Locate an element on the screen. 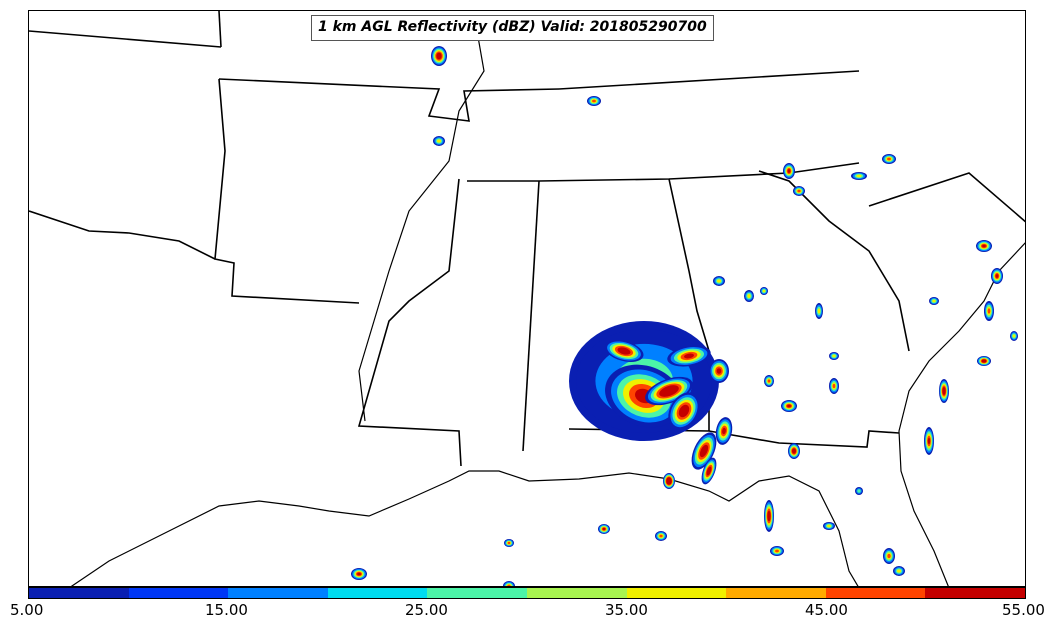 Image resolution: width=1060 pixels, height=633 pixels. border-georgia-southcarolina is located at coordinates (834, 261).